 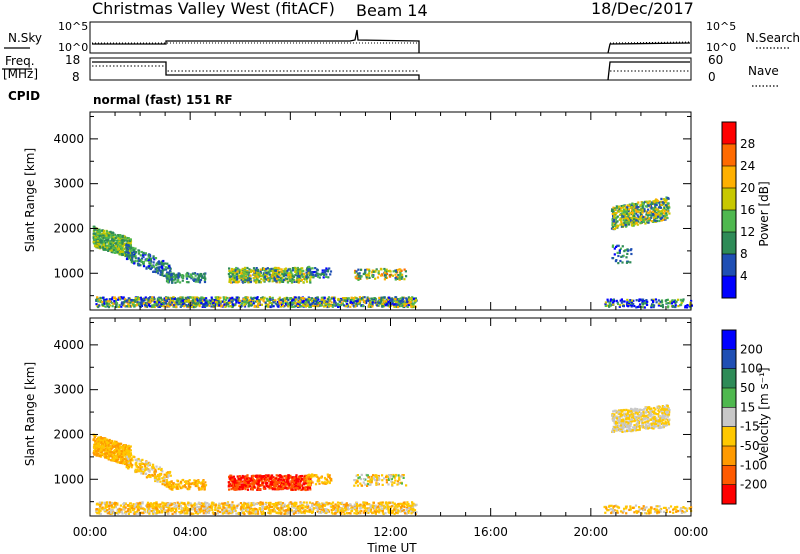 I want to click on cpid-label: CPID, so click(x=24, y=96).